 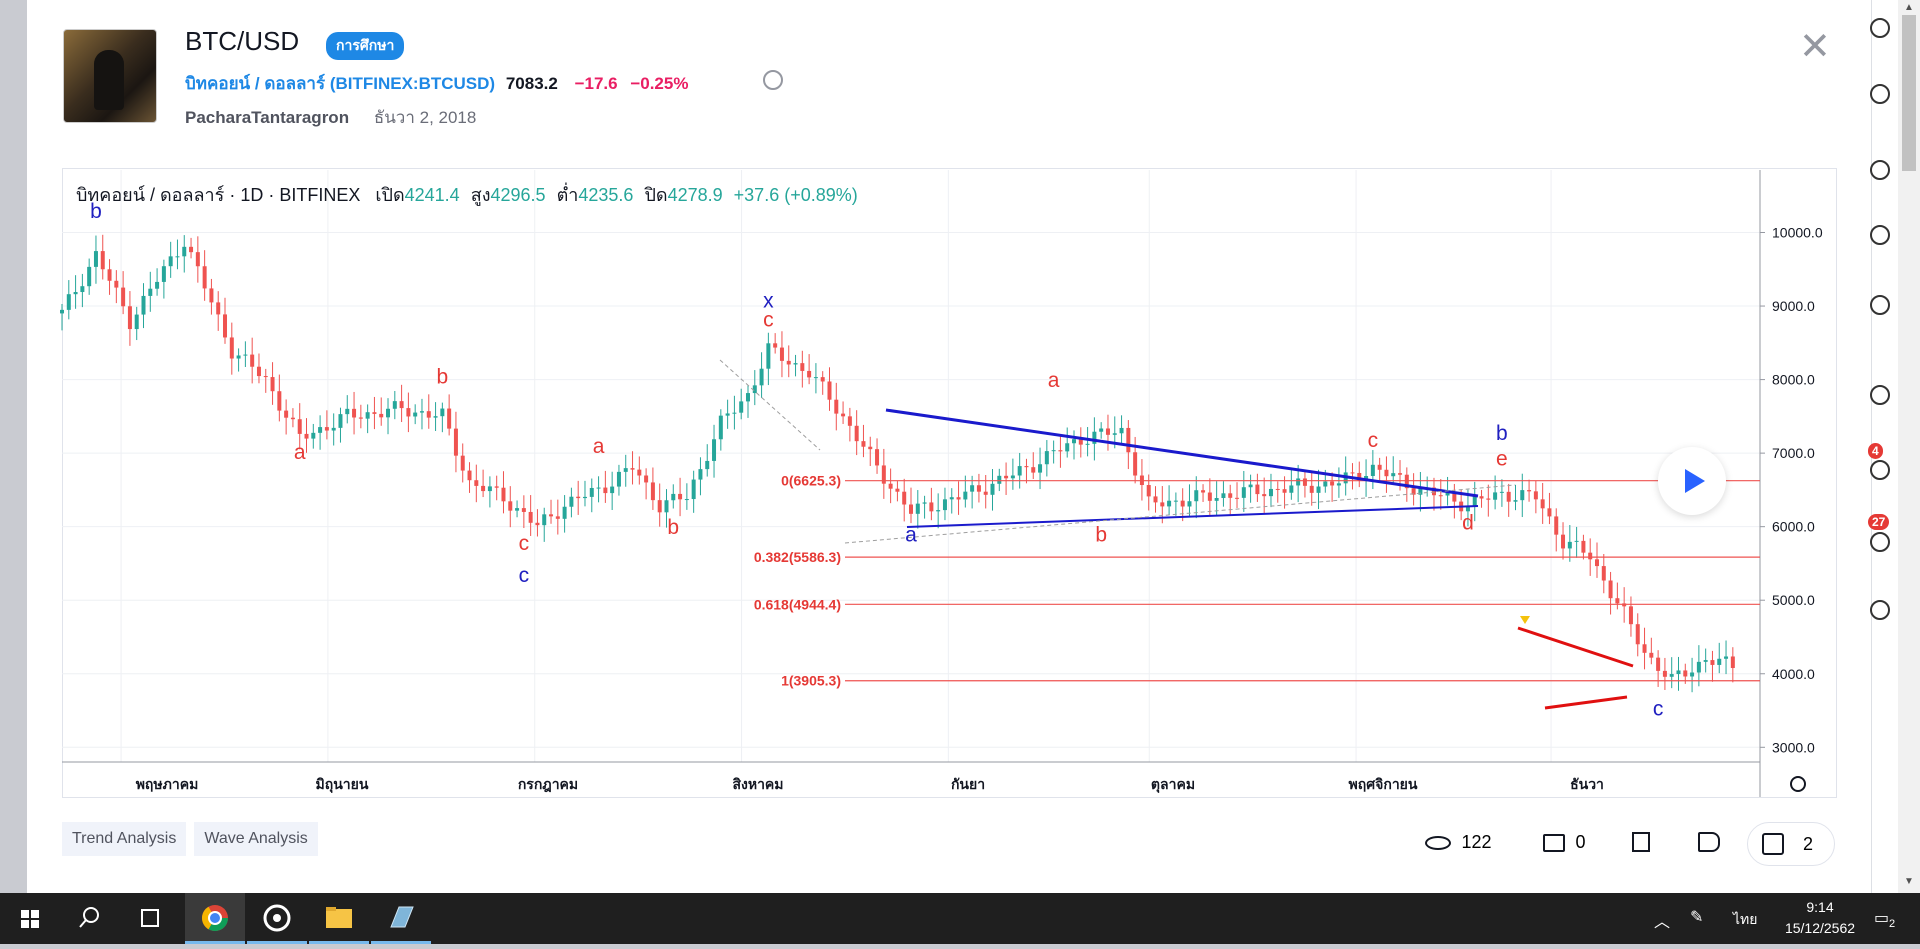 What do you see at coordinates (656, 195) in the screenshot?
I see `legend-close-label: ปิด` at bounding box center [656, 195].